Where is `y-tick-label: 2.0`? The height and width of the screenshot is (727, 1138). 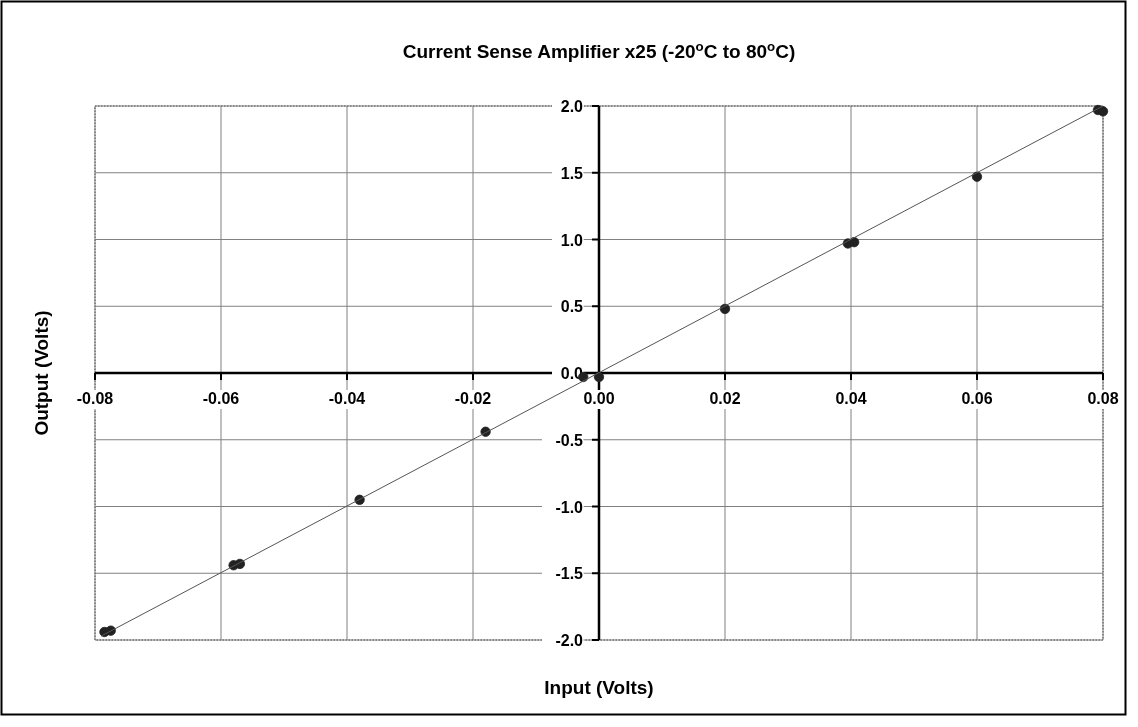 y-tick-label: 2.0 is located at coordinates (572, 106).